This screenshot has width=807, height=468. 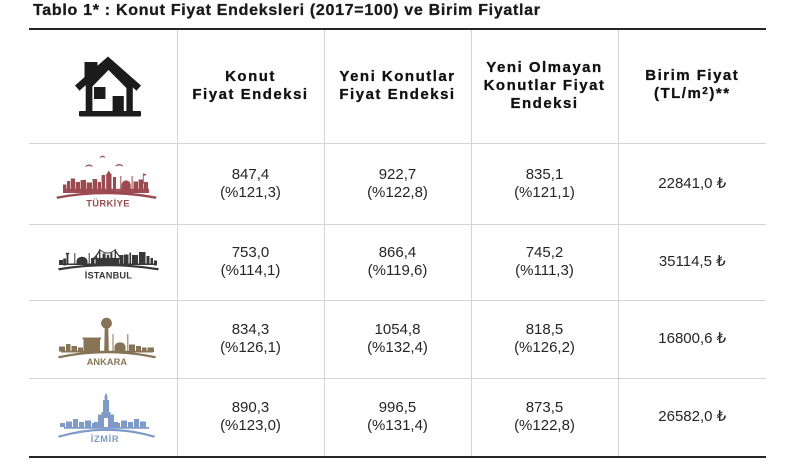 I want to click on svg-text: ANKARA, so click(x=107, y=361).